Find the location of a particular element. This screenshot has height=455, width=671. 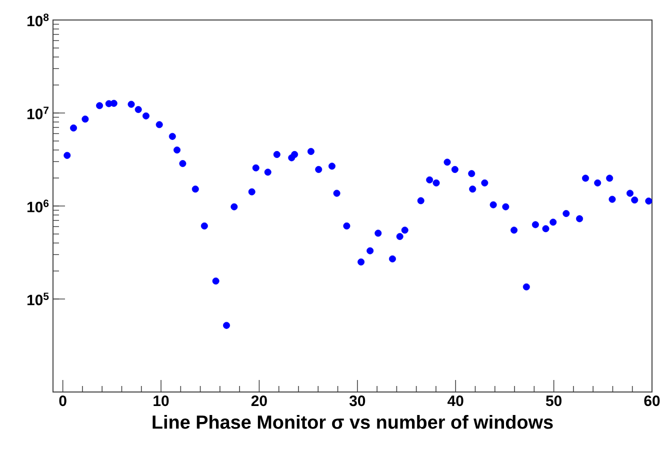

x-tick-label: 20 is located at coordinates (259, 401).